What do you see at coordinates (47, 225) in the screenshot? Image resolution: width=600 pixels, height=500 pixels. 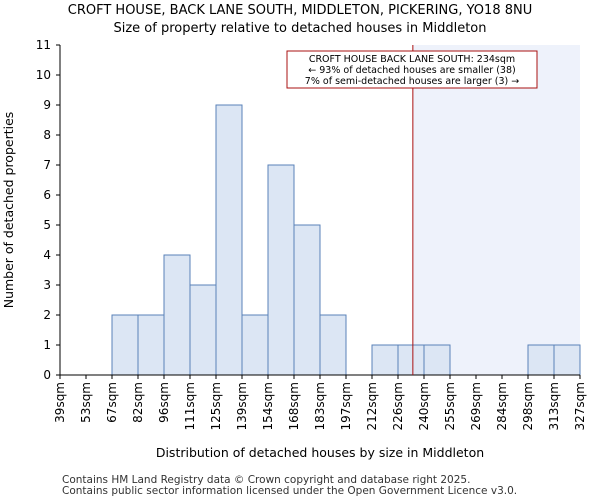 I see `y-tick-label: 5` at bounding box center [47, 225].